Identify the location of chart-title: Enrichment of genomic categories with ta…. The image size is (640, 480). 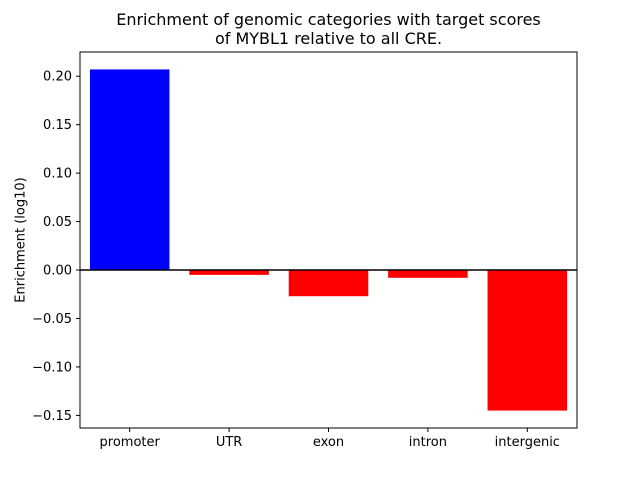
(328, 29).